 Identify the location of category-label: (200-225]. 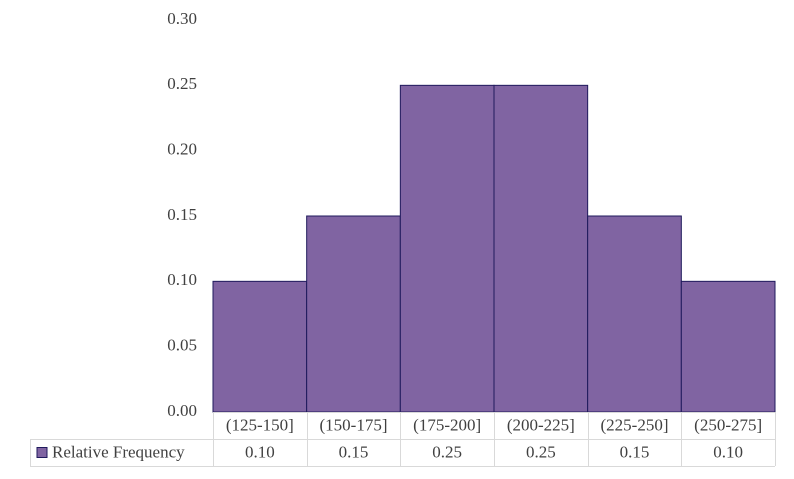
(541, 424).